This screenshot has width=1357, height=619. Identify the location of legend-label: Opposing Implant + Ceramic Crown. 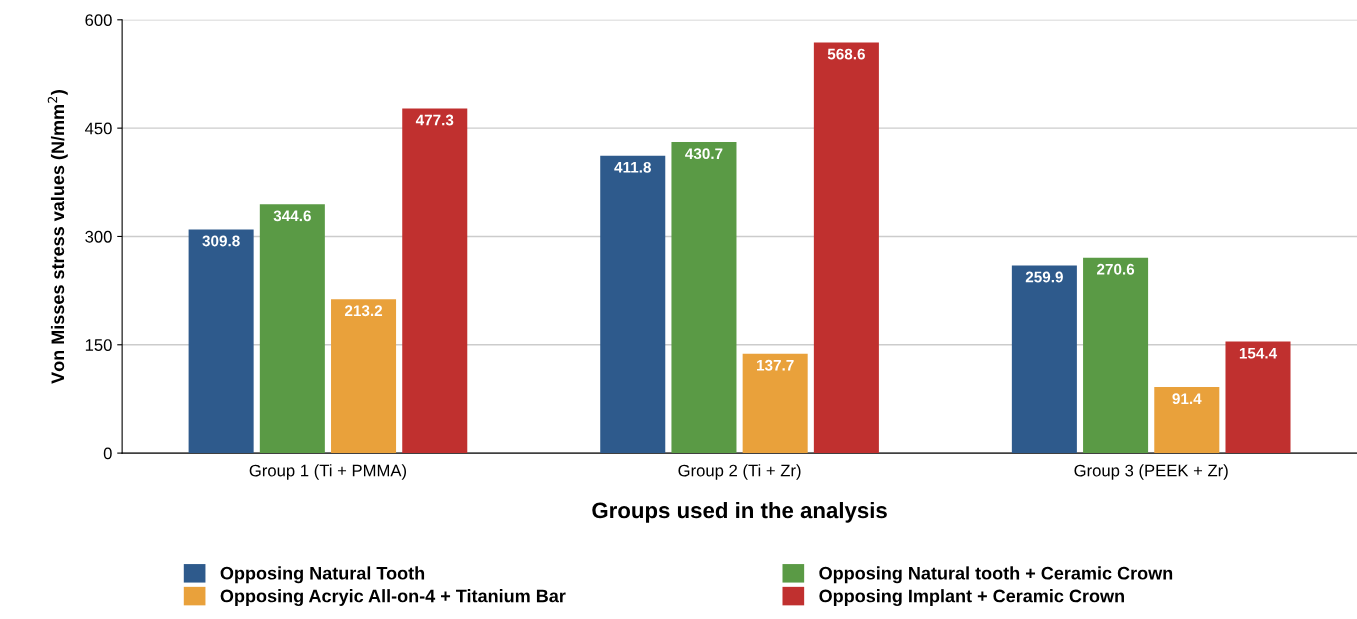
(971, 598).